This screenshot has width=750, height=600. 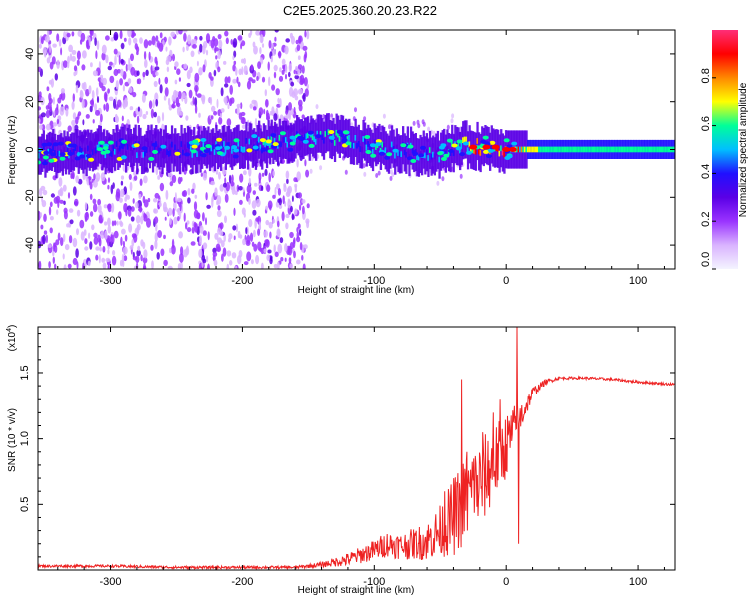 What do you see at coordinates (30, 54) in the screenshot?
I see `y-tick-label: 40` at bounding box center [30, 54].